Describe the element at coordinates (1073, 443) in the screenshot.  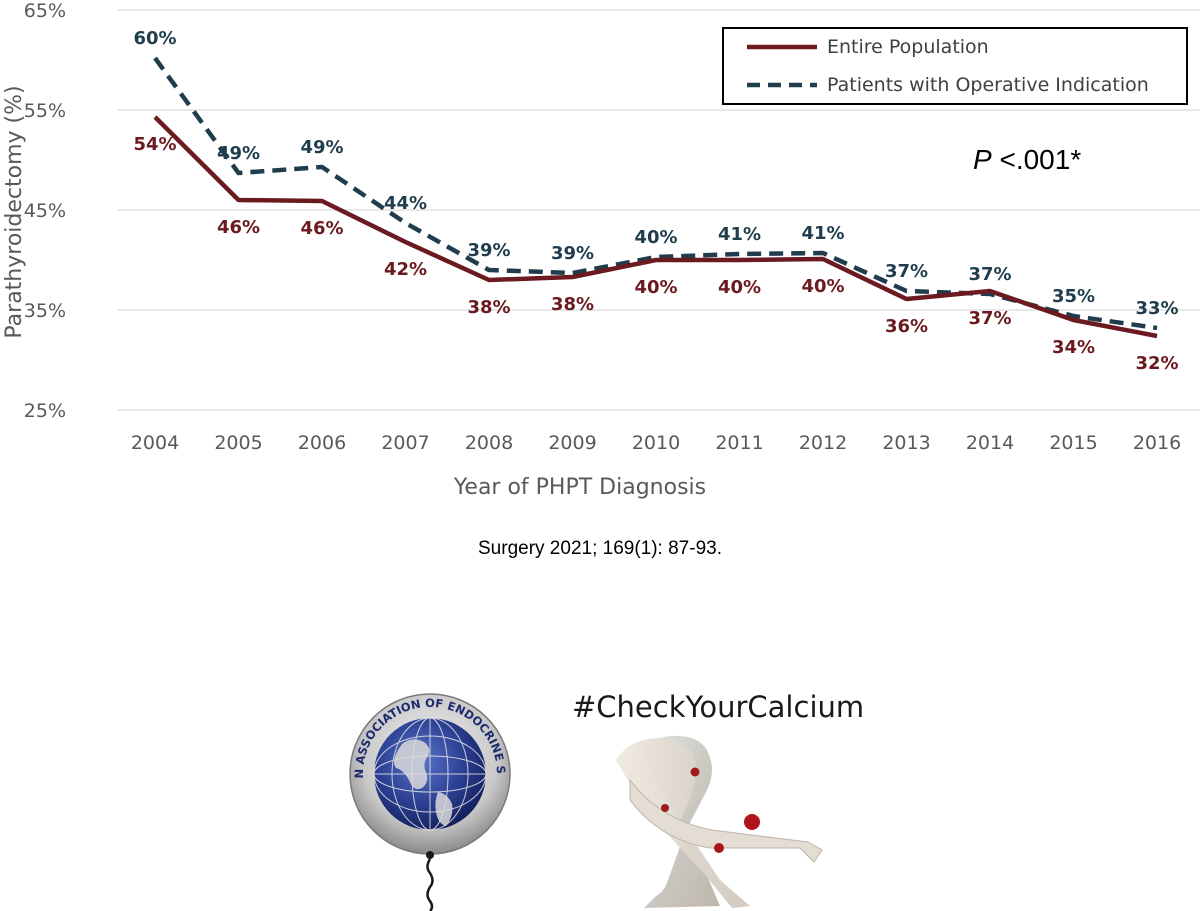
I see `x-tick-label: 2015` at that location.